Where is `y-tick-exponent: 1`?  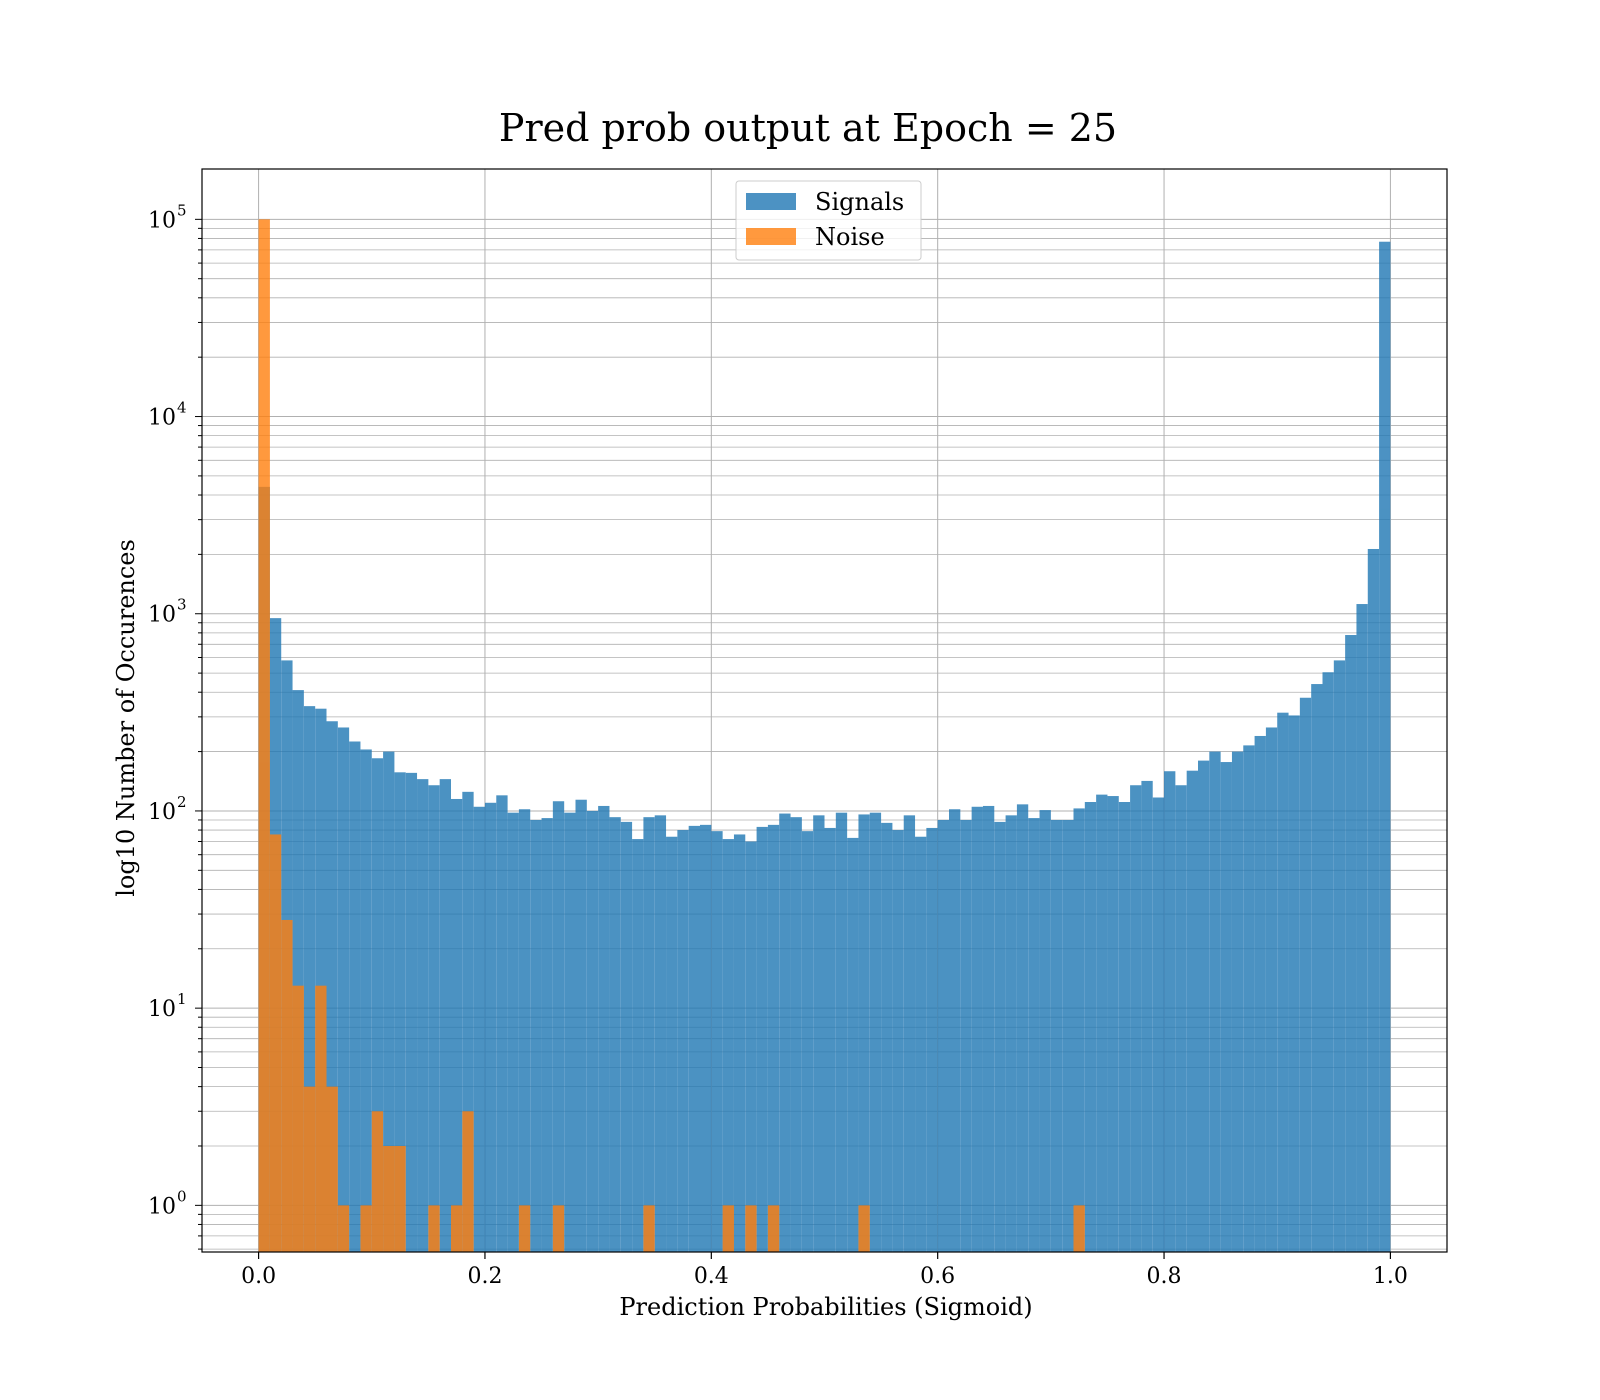 y-tick-exponent: 1 is located at coordinates (182, 999).